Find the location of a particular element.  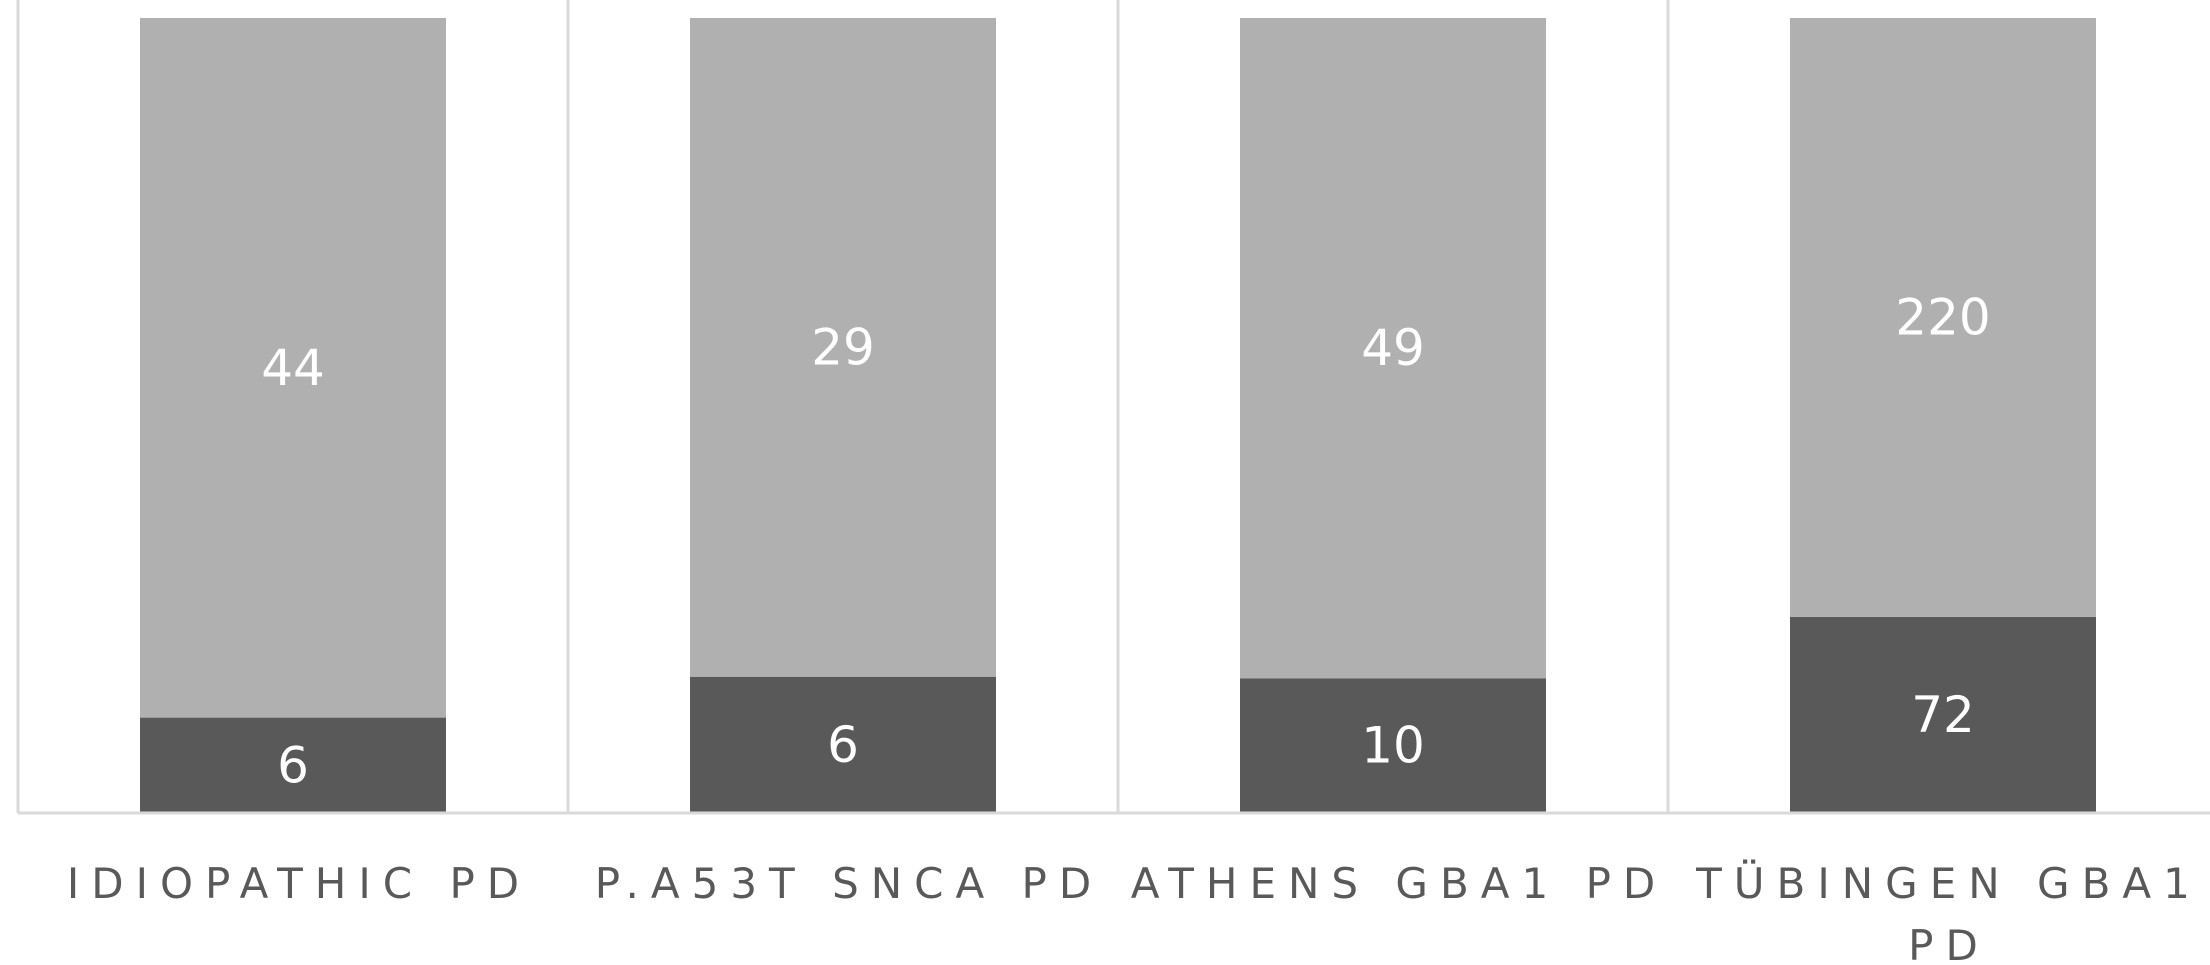

category-label: TÜBINGEN GBA1 is located at coordinates (1948, 883).